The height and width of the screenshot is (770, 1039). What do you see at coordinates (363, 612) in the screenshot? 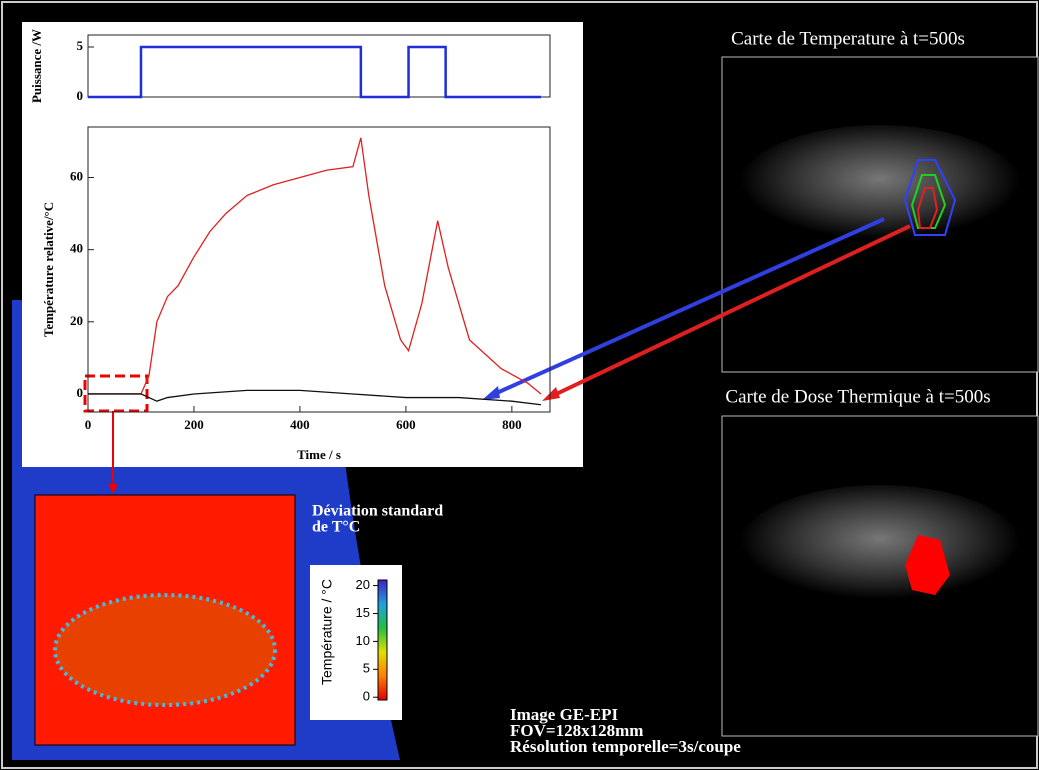
I see `y-tick-label: 15` at bounding box center [363, 612].